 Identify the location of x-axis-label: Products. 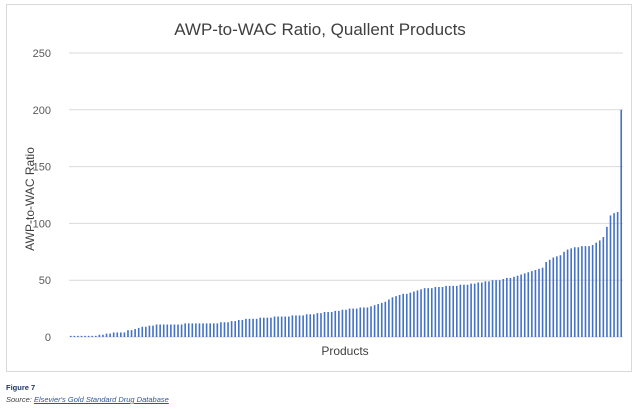
(344, 351).